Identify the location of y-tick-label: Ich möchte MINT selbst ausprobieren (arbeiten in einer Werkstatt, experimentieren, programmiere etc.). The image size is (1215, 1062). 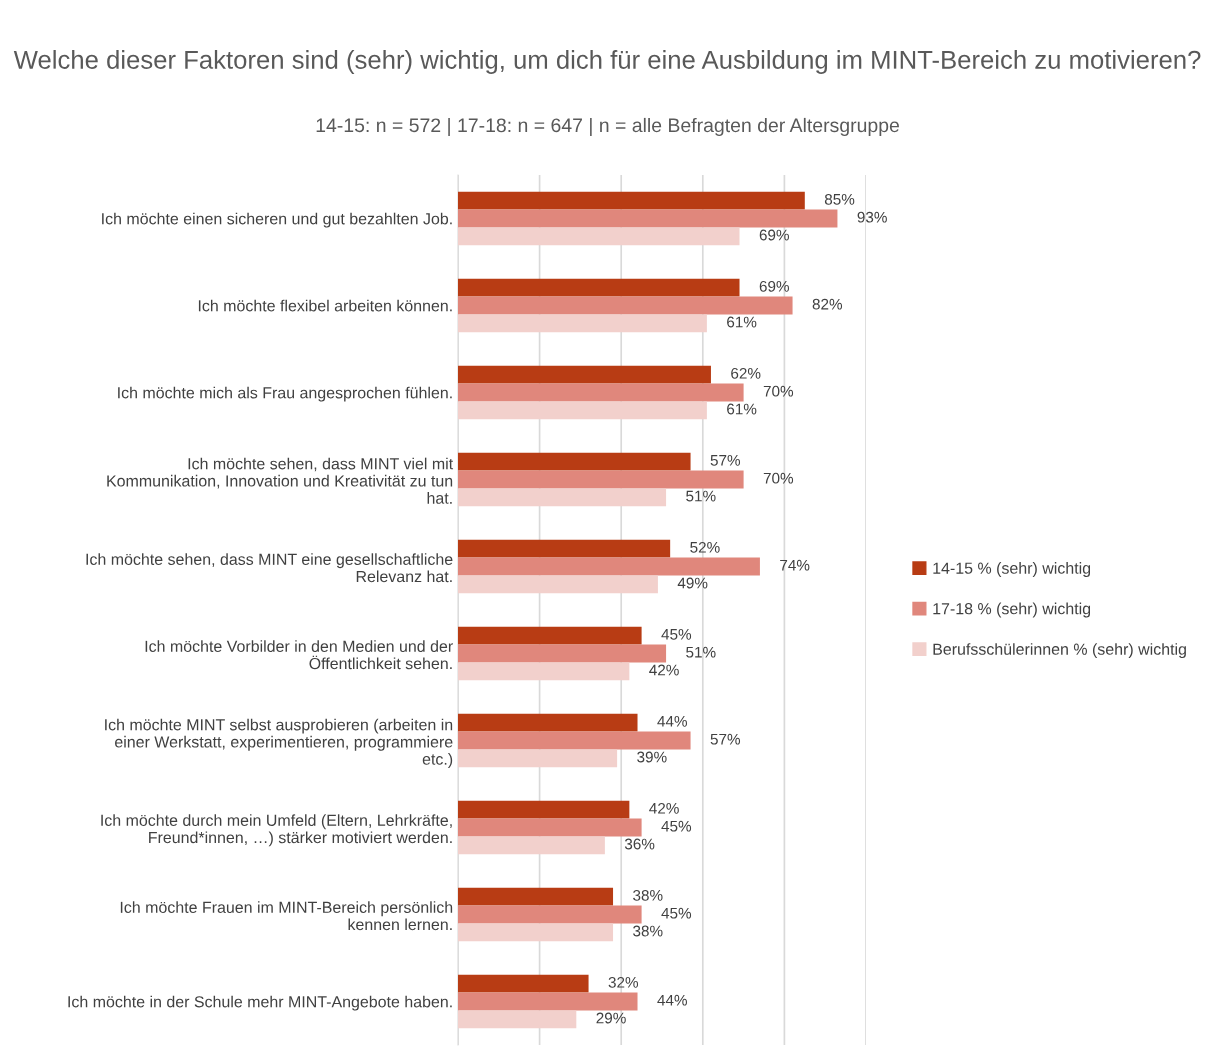
(279, 743).